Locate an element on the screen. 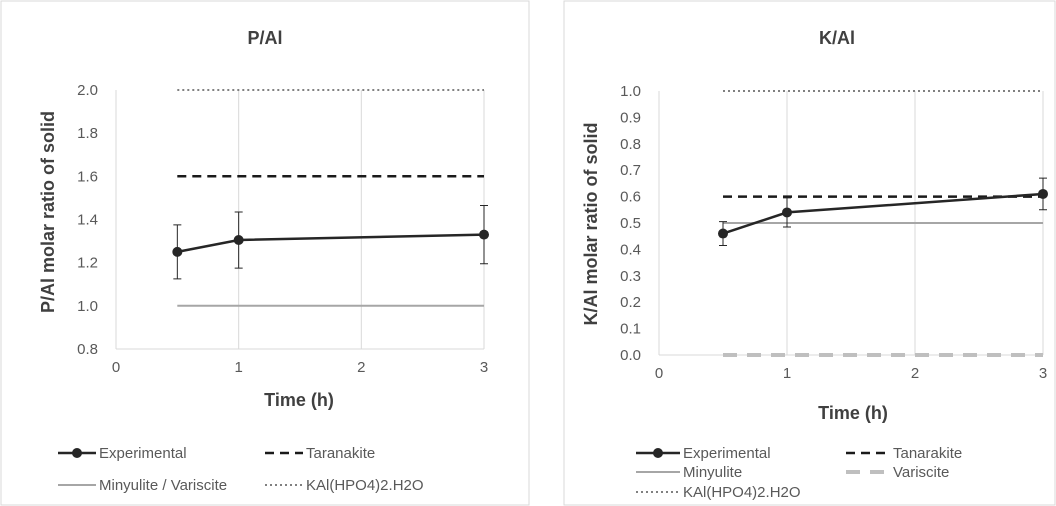 The image size is (1056, 506). y-tick-label: 1.2 is located at coordinates (87, 263).